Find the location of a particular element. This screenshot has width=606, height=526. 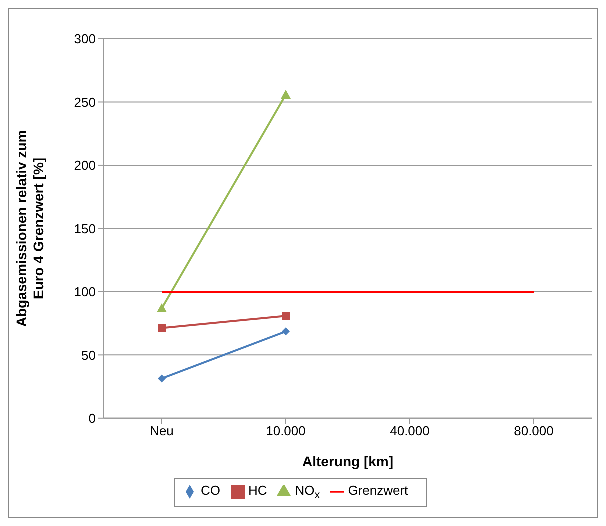

x-tick-label: 10.000 is located at coordinates (286, 431).